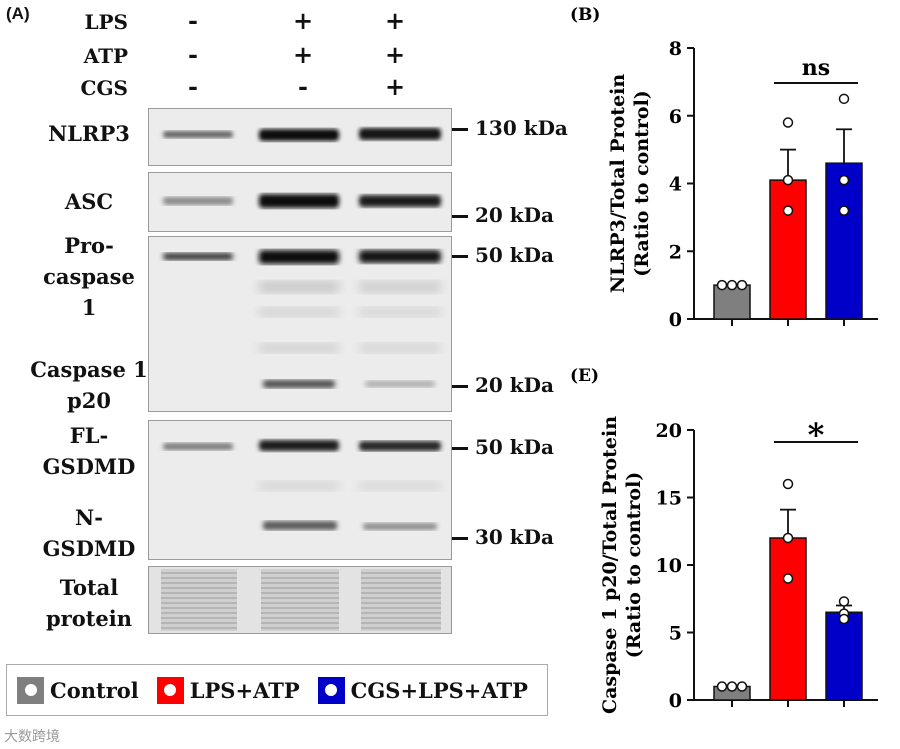 The height and width of the screenshot is (749, 900). What do you see at coordinates (94, 690) in the screenshot?
I see `legend-label-control: Control` at bounding box center [94, 690].